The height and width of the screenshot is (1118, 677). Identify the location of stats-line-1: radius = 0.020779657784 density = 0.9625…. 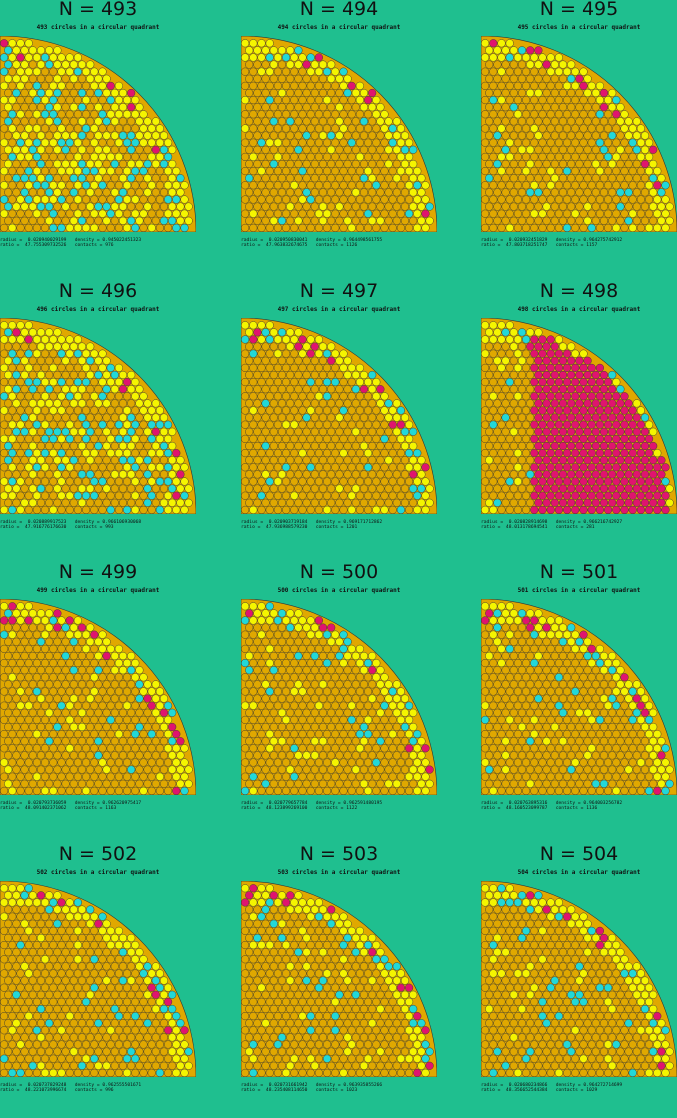
(325, 803).